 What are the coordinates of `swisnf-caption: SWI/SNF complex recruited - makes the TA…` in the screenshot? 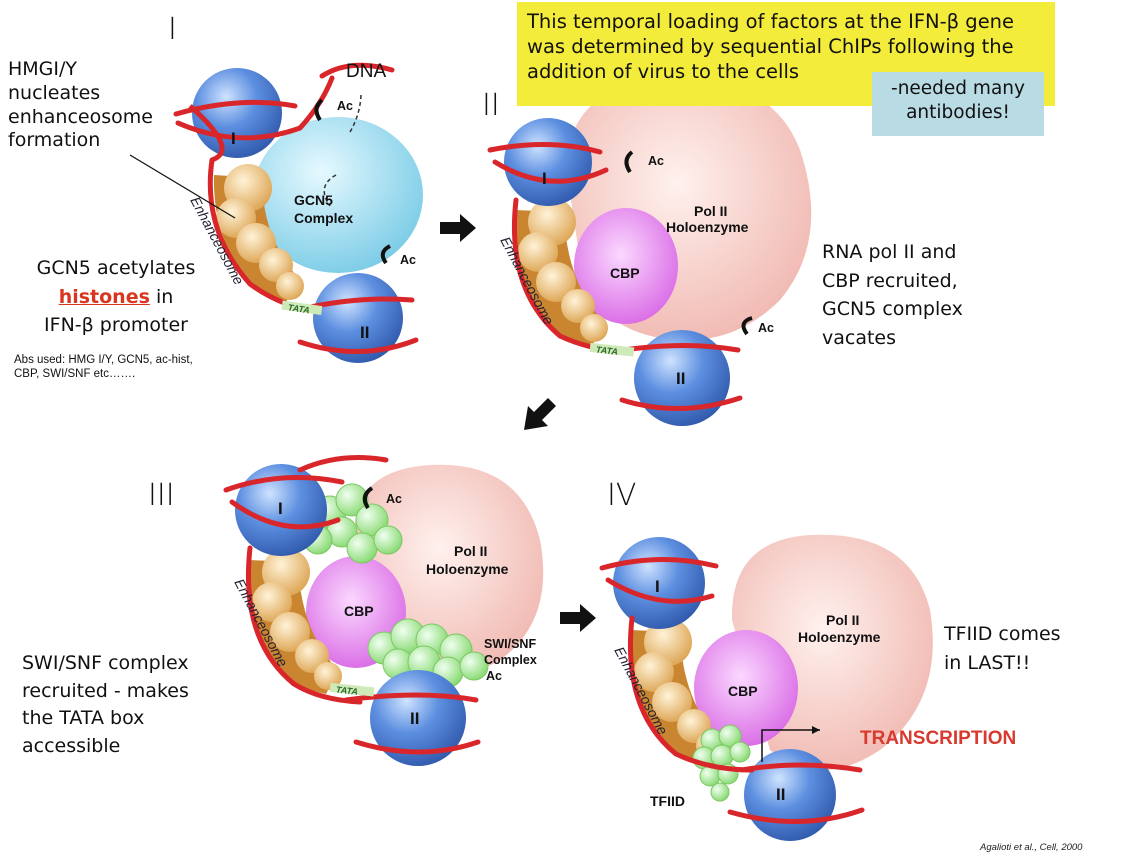 It's located at (105, 705).